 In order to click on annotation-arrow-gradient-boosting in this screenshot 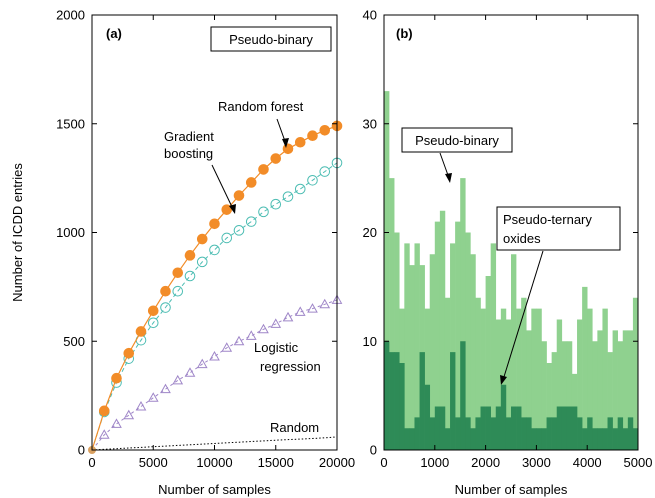, I will do `click(222, 187)`.